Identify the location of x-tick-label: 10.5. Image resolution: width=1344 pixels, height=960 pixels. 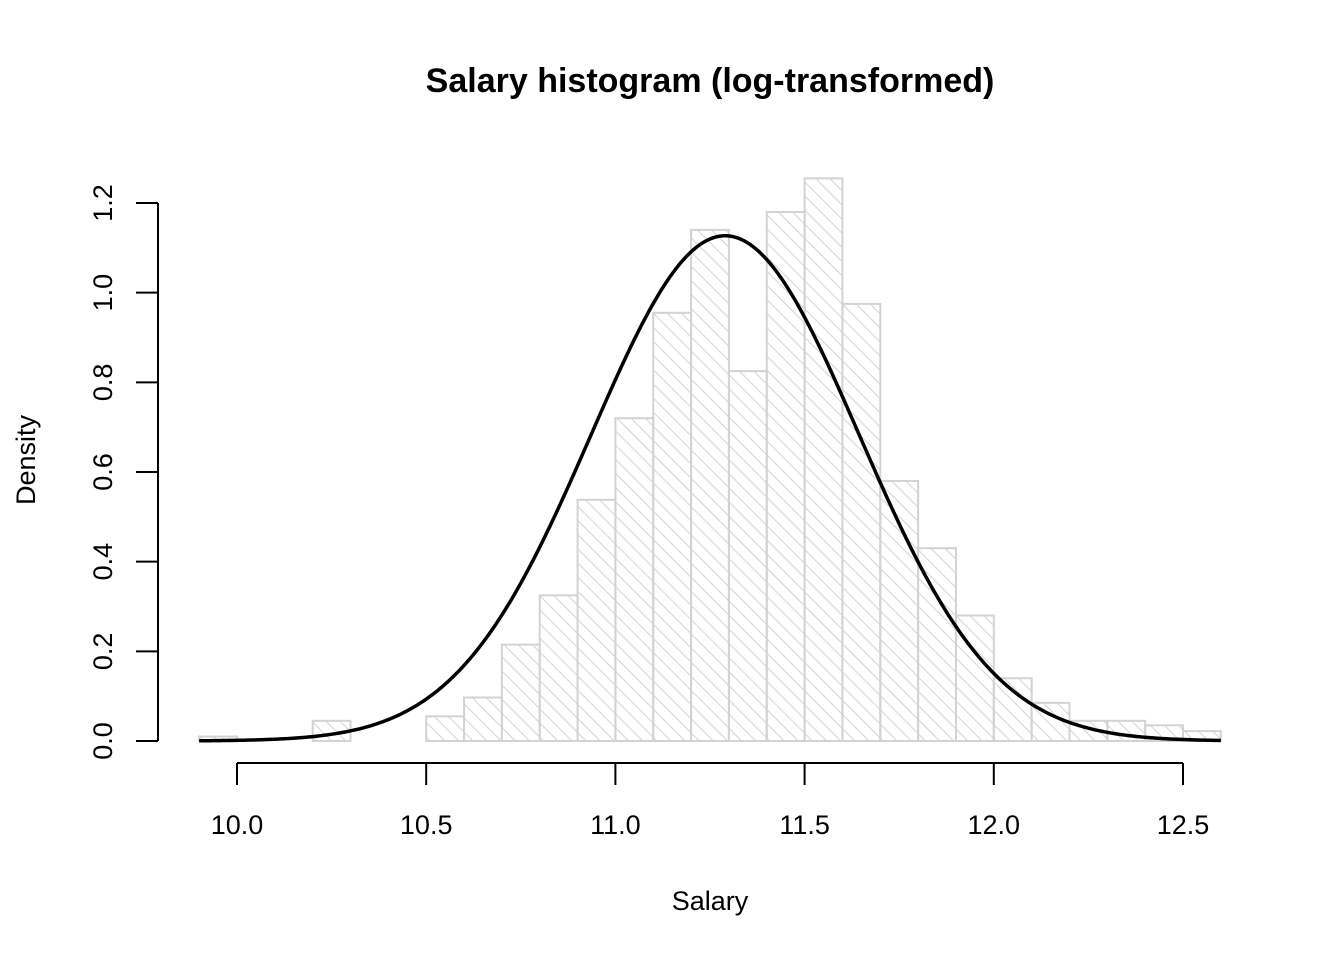
(426, 825).